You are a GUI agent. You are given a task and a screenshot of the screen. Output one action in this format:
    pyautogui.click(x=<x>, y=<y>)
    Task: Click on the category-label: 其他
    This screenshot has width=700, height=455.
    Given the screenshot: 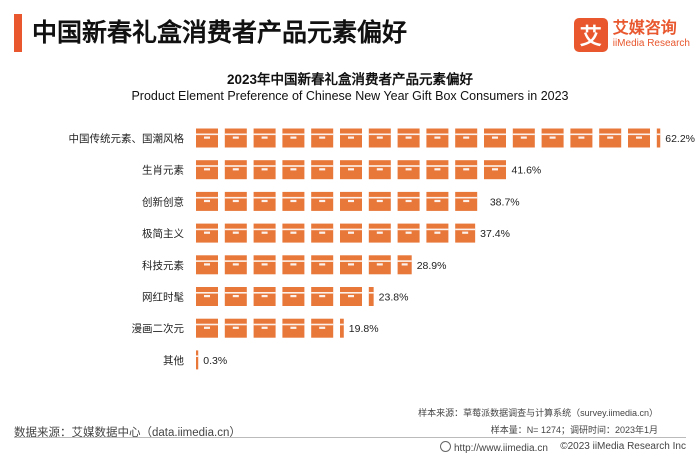 What is the action you would take?
    pyautogui.click(x=173, y=360)
    